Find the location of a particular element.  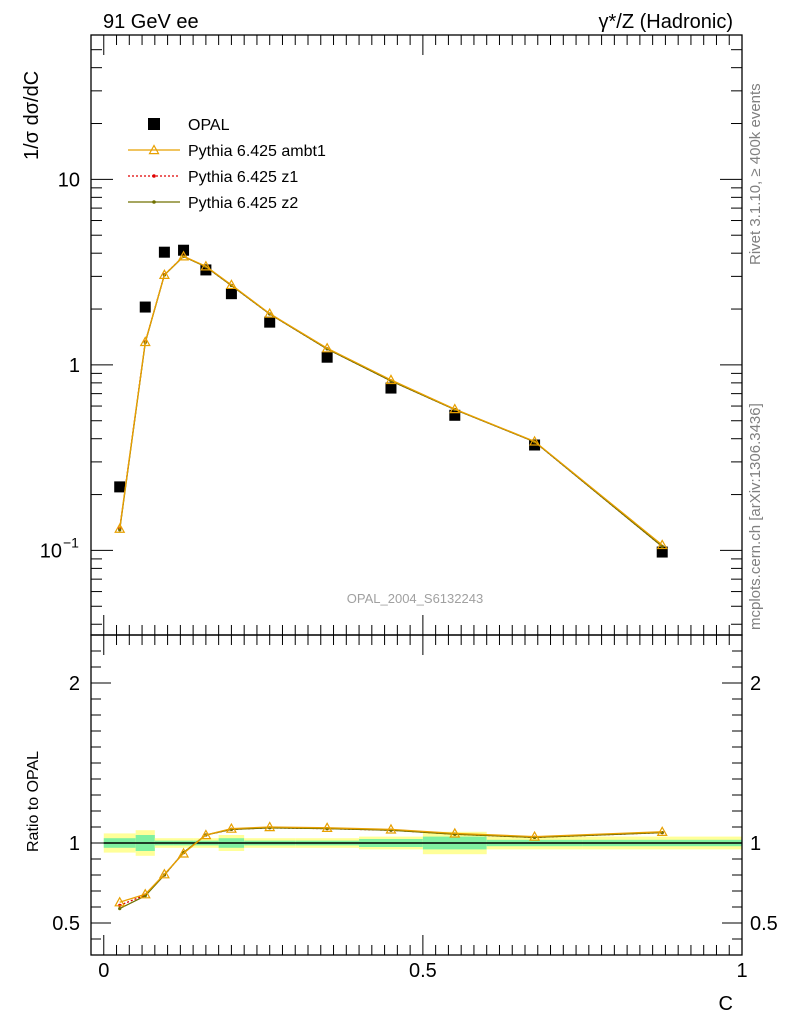

header-right-label: γ*/Z (Hadronic) is located at coordinates (666, 22).